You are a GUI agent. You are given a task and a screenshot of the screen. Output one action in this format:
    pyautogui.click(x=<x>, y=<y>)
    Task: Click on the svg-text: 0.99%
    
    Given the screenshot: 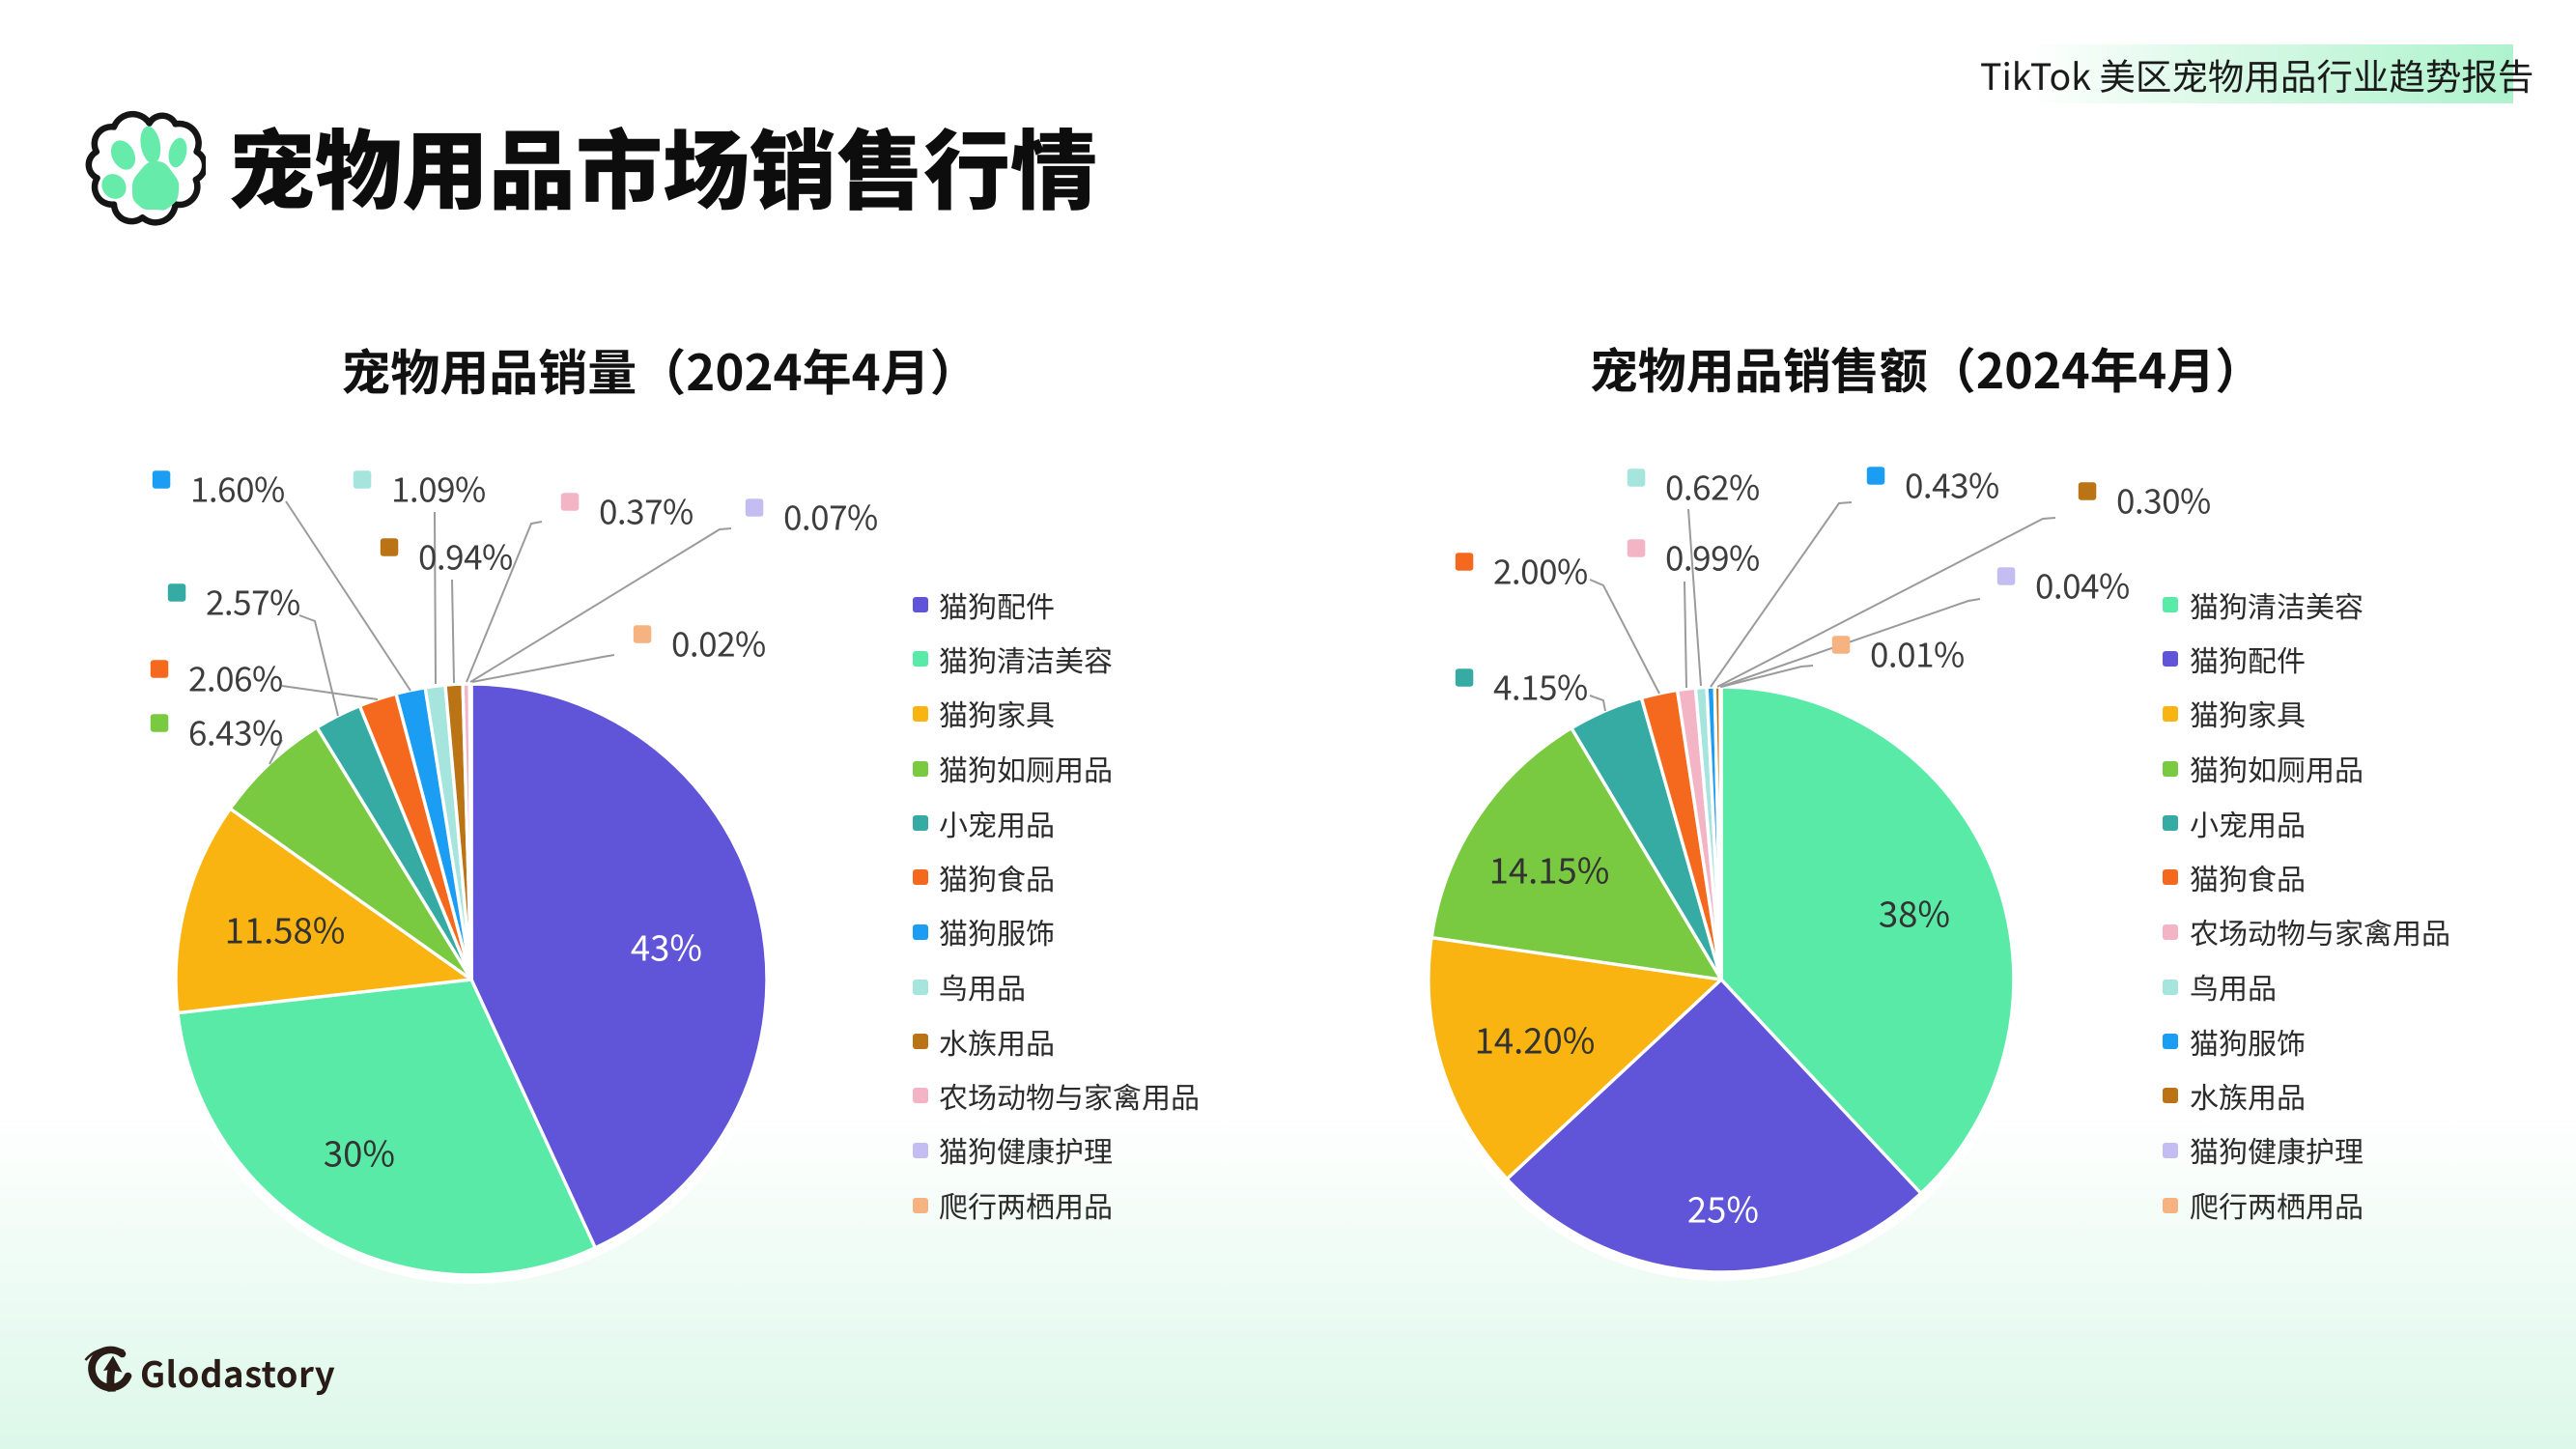 What is the action you would take?
    pyautogui.click(x=1712, y=557)
    